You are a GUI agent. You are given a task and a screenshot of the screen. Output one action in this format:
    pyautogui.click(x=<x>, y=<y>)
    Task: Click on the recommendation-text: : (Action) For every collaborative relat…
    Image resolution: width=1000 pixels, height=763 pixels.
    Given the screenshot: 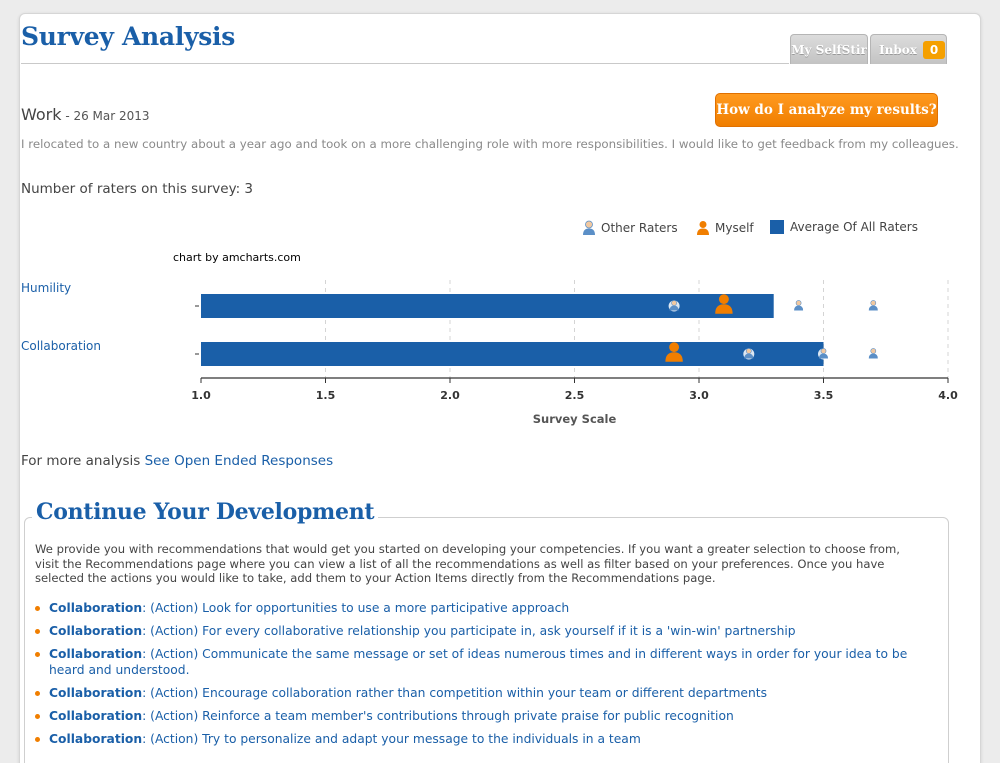 What is the action you would take?
    pyautogui.click(x=469, y=631)
    